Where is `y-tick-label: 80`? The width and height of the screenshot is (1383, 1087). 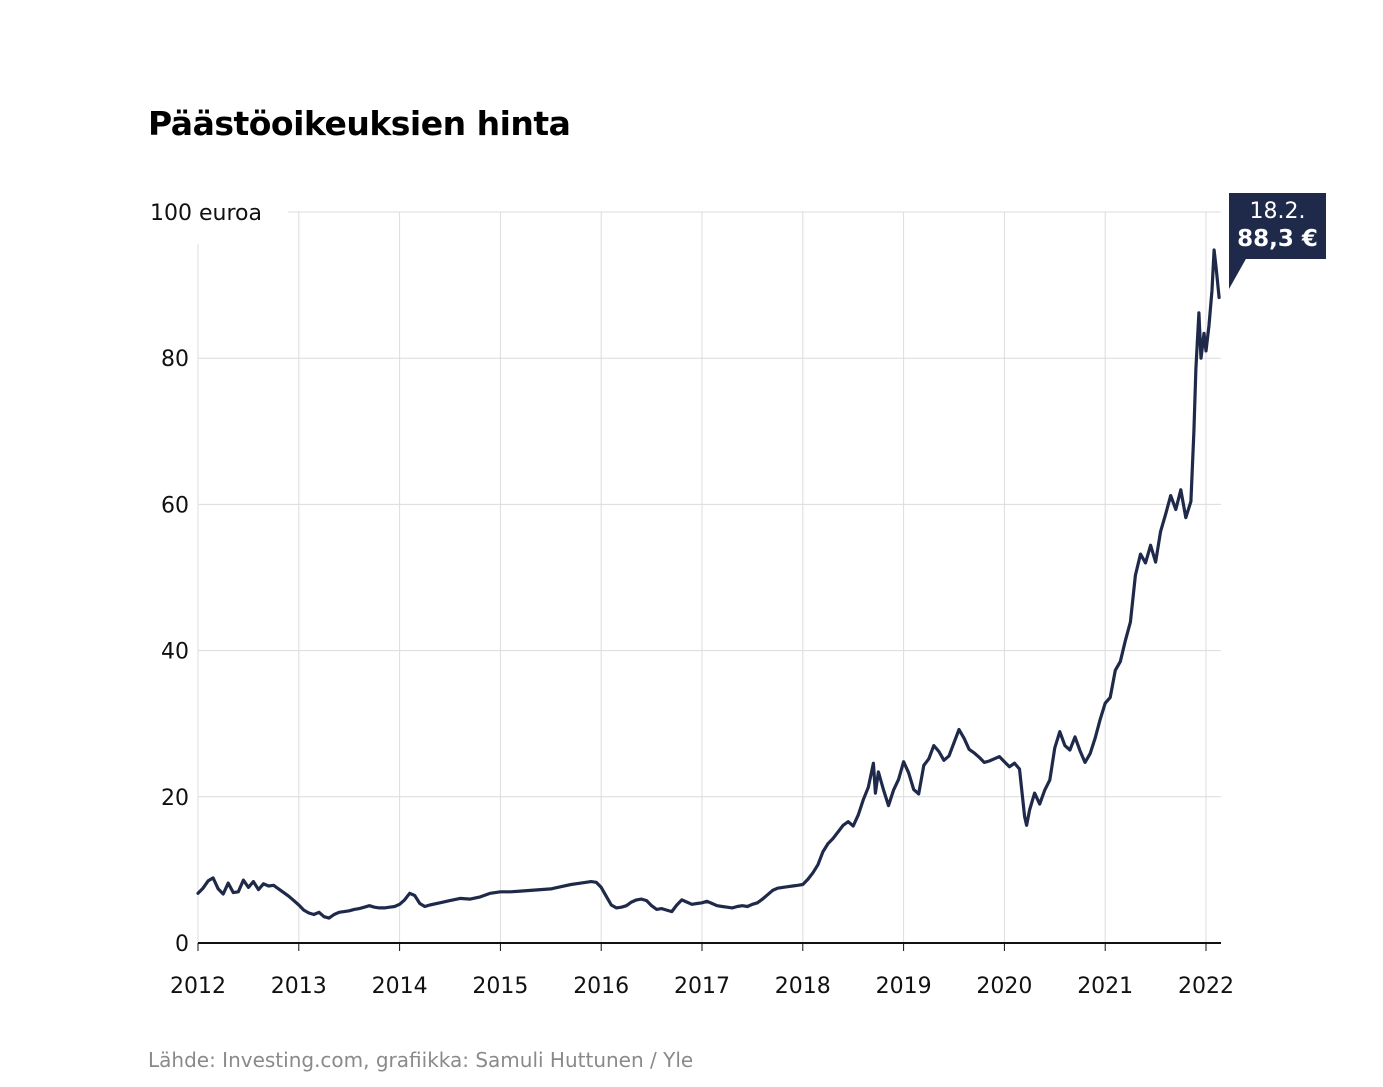 y-tick-label: 80 is located at coordinates (175, 359).